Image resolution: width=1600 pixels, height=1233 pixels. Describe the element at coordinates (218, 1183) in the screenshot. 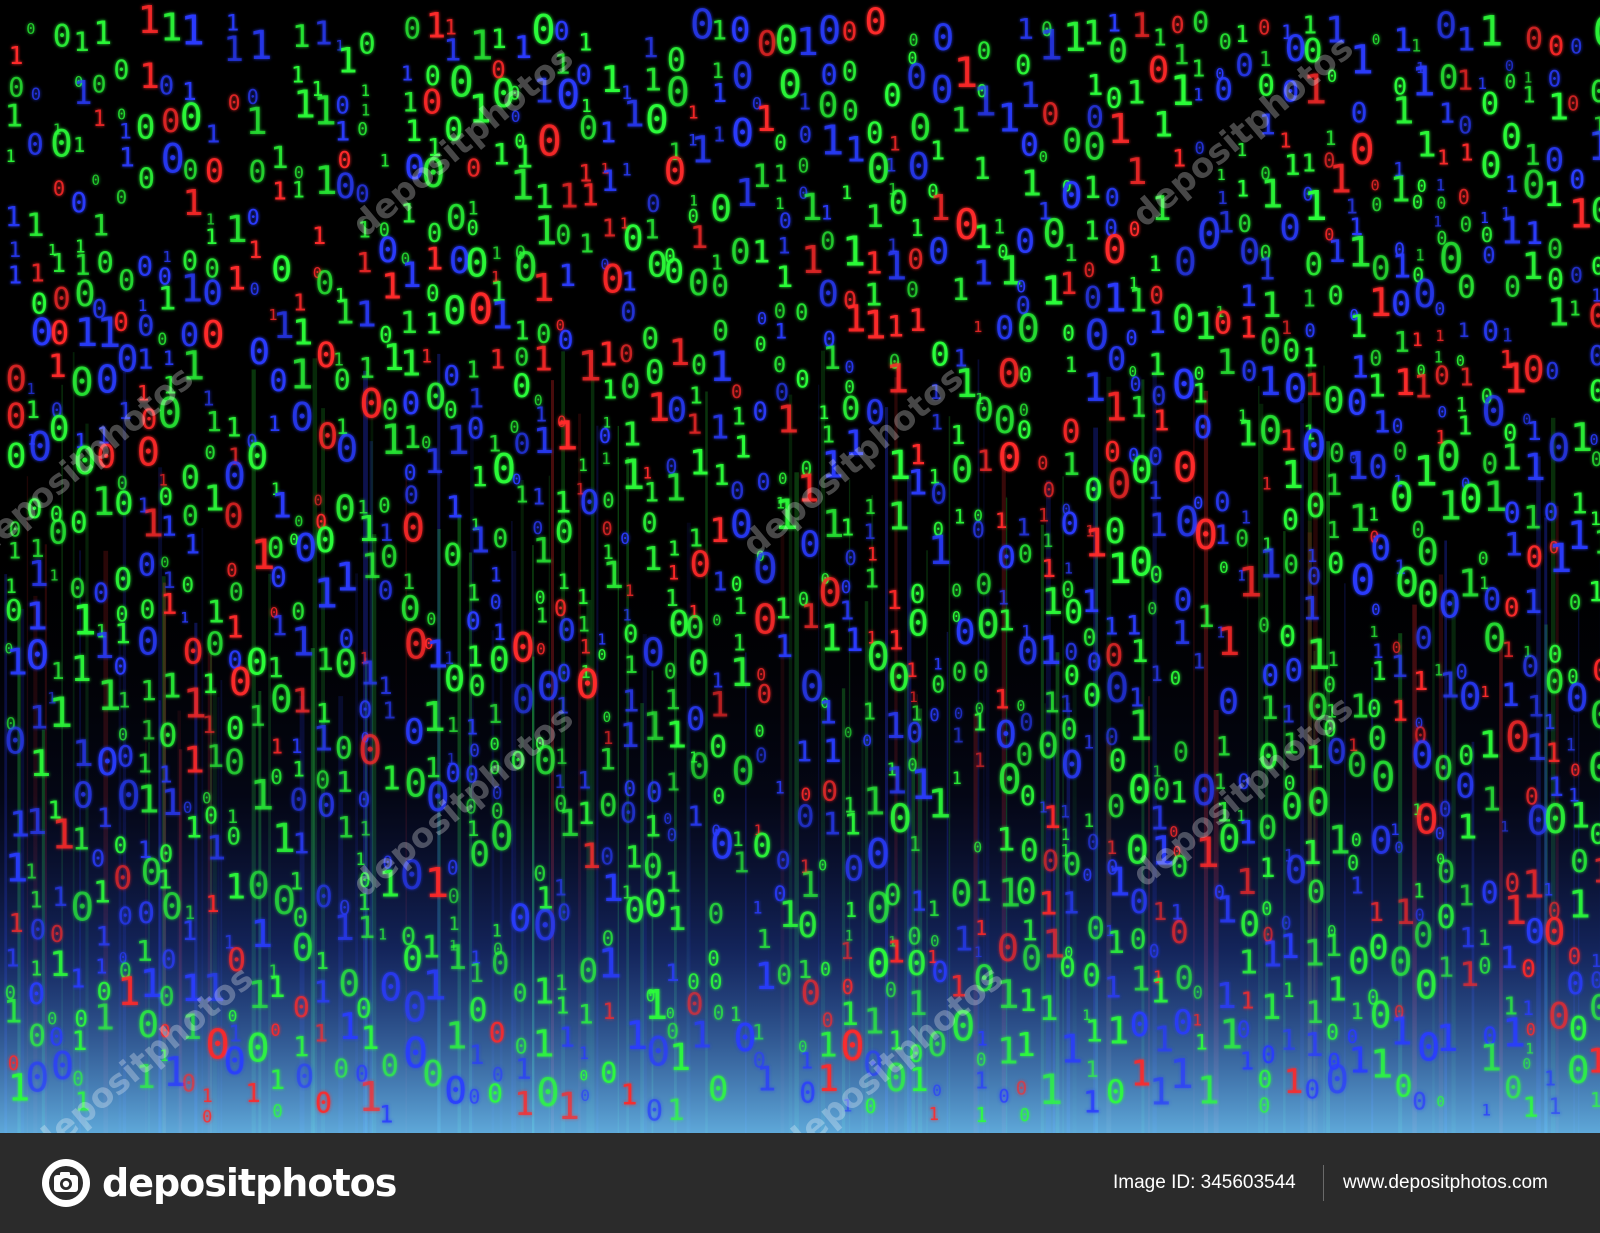

I see `depositphotos-logo: depositphotos` at that location.